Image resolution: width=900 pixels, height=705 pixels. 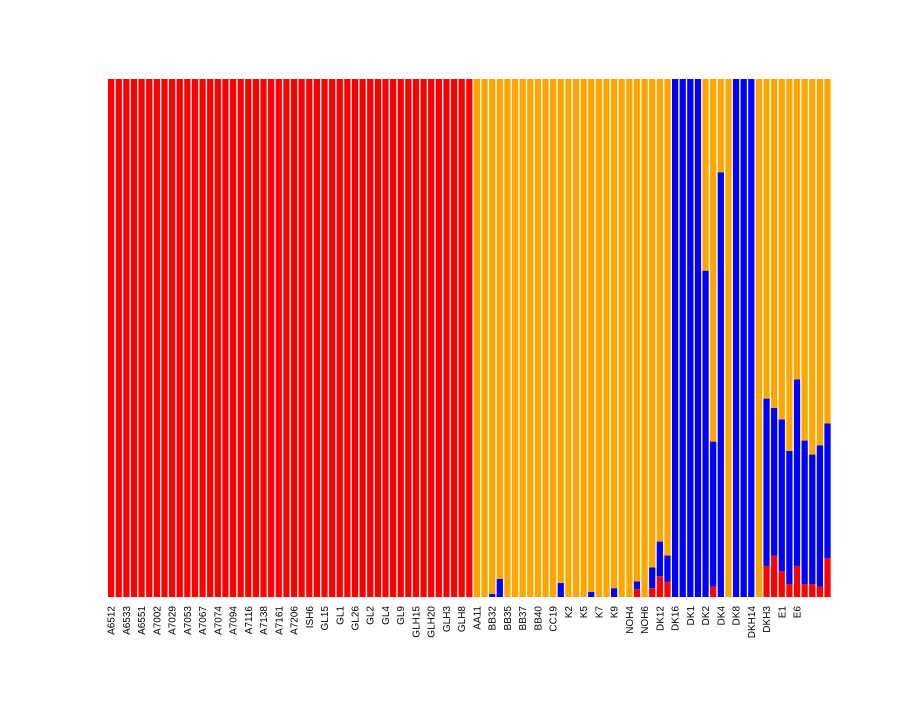 What do you see at coordinates (188, 620) in the screenshot?
I see `x-tick-label: A7053` at bounding box center [188, 620].